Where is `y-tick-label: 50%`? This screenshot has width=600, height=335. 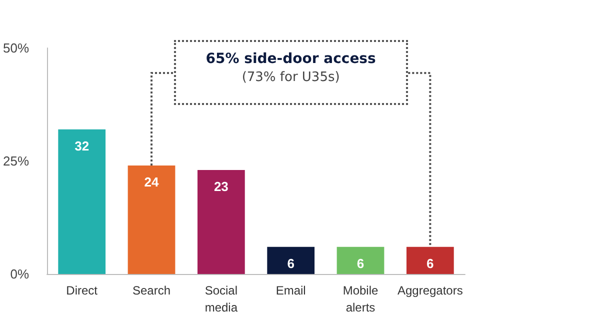
y-tick-label: 50% is located at coordinates (16, 48).